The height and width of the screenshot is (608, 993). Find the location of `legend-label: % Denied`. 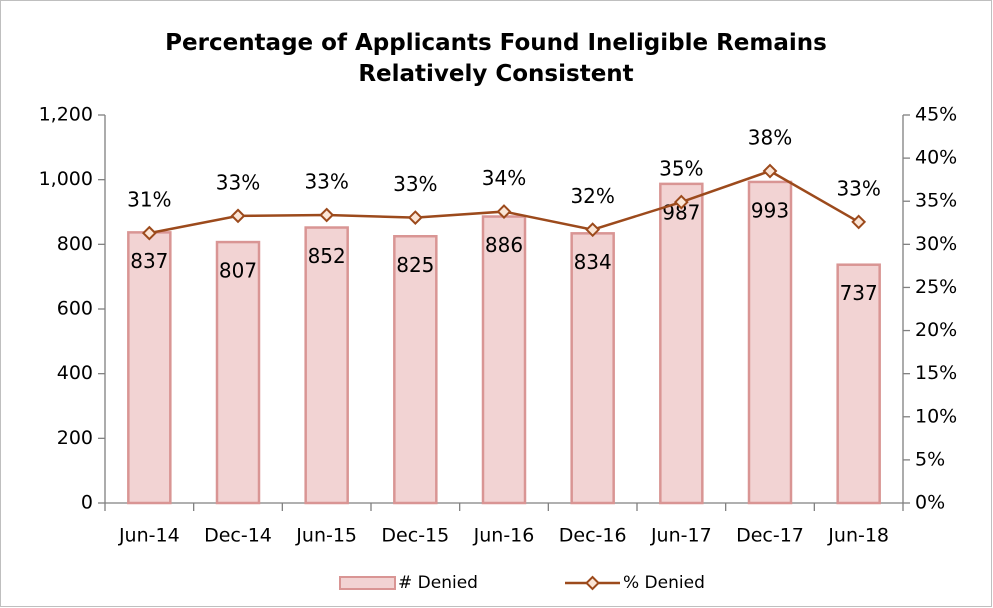

legend-label: % Denied is located at coordinates (664, 583).